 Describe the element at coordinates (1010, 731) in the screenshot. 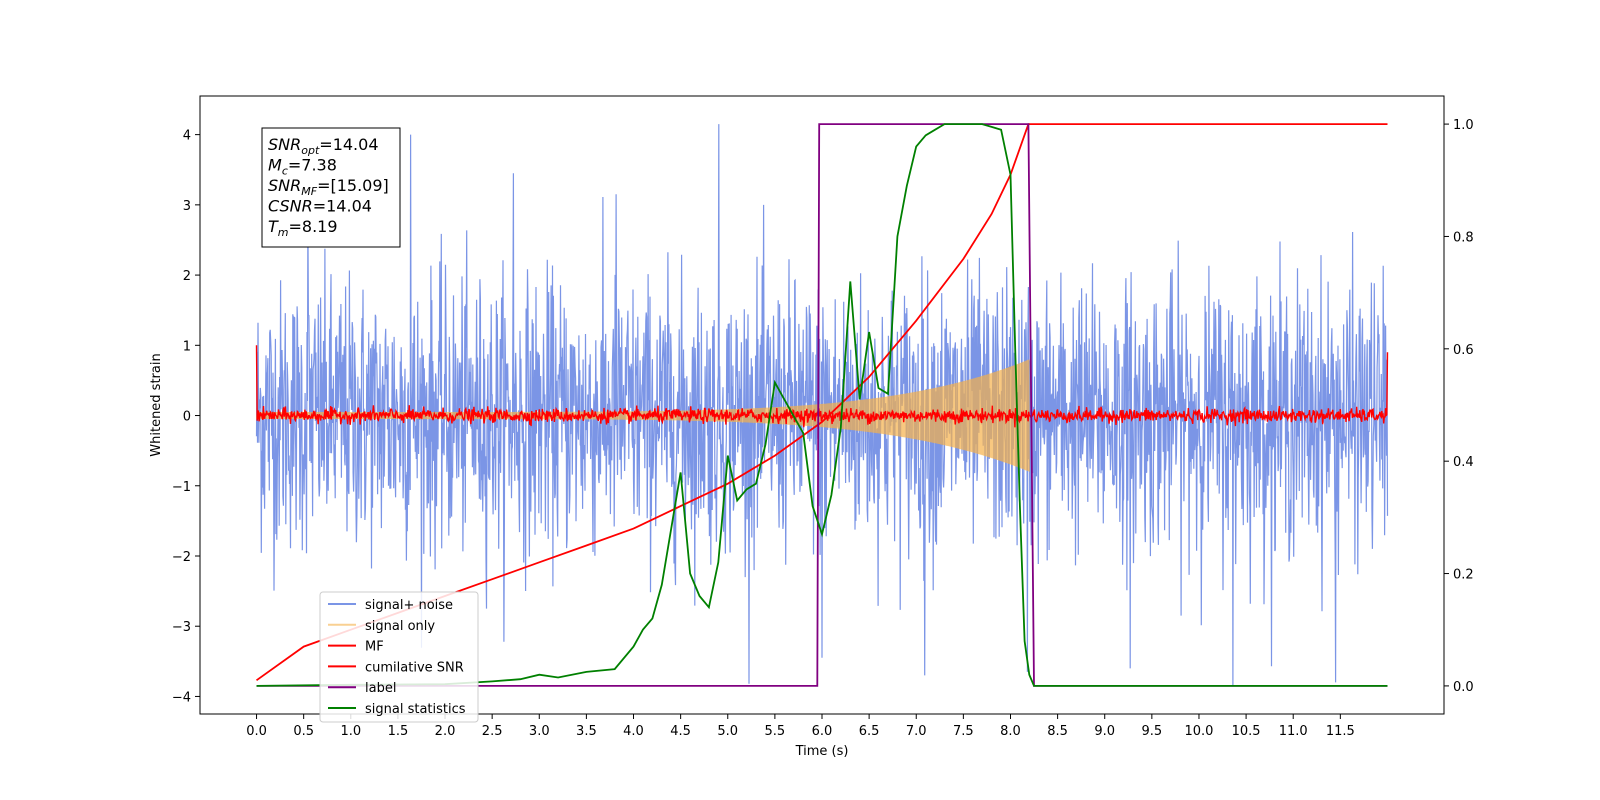

I see `x-tick-label: 8.0` at that location.